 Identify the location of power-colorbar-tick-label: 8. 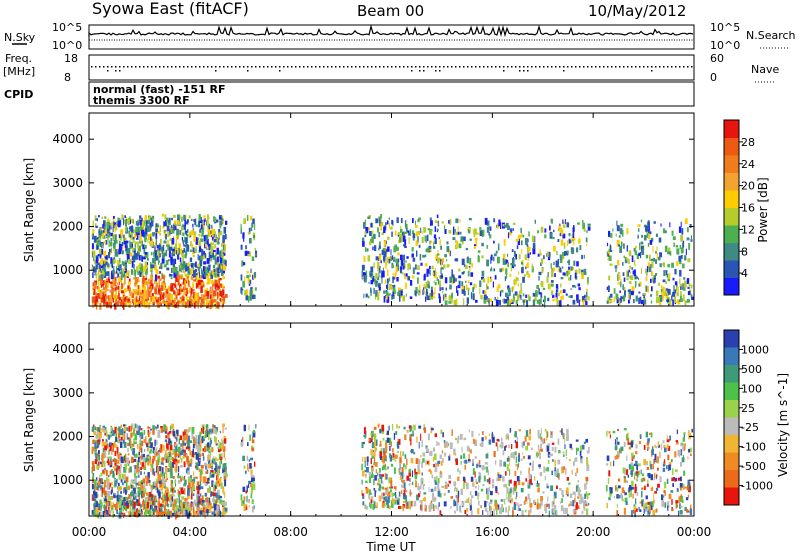
(744, 251).